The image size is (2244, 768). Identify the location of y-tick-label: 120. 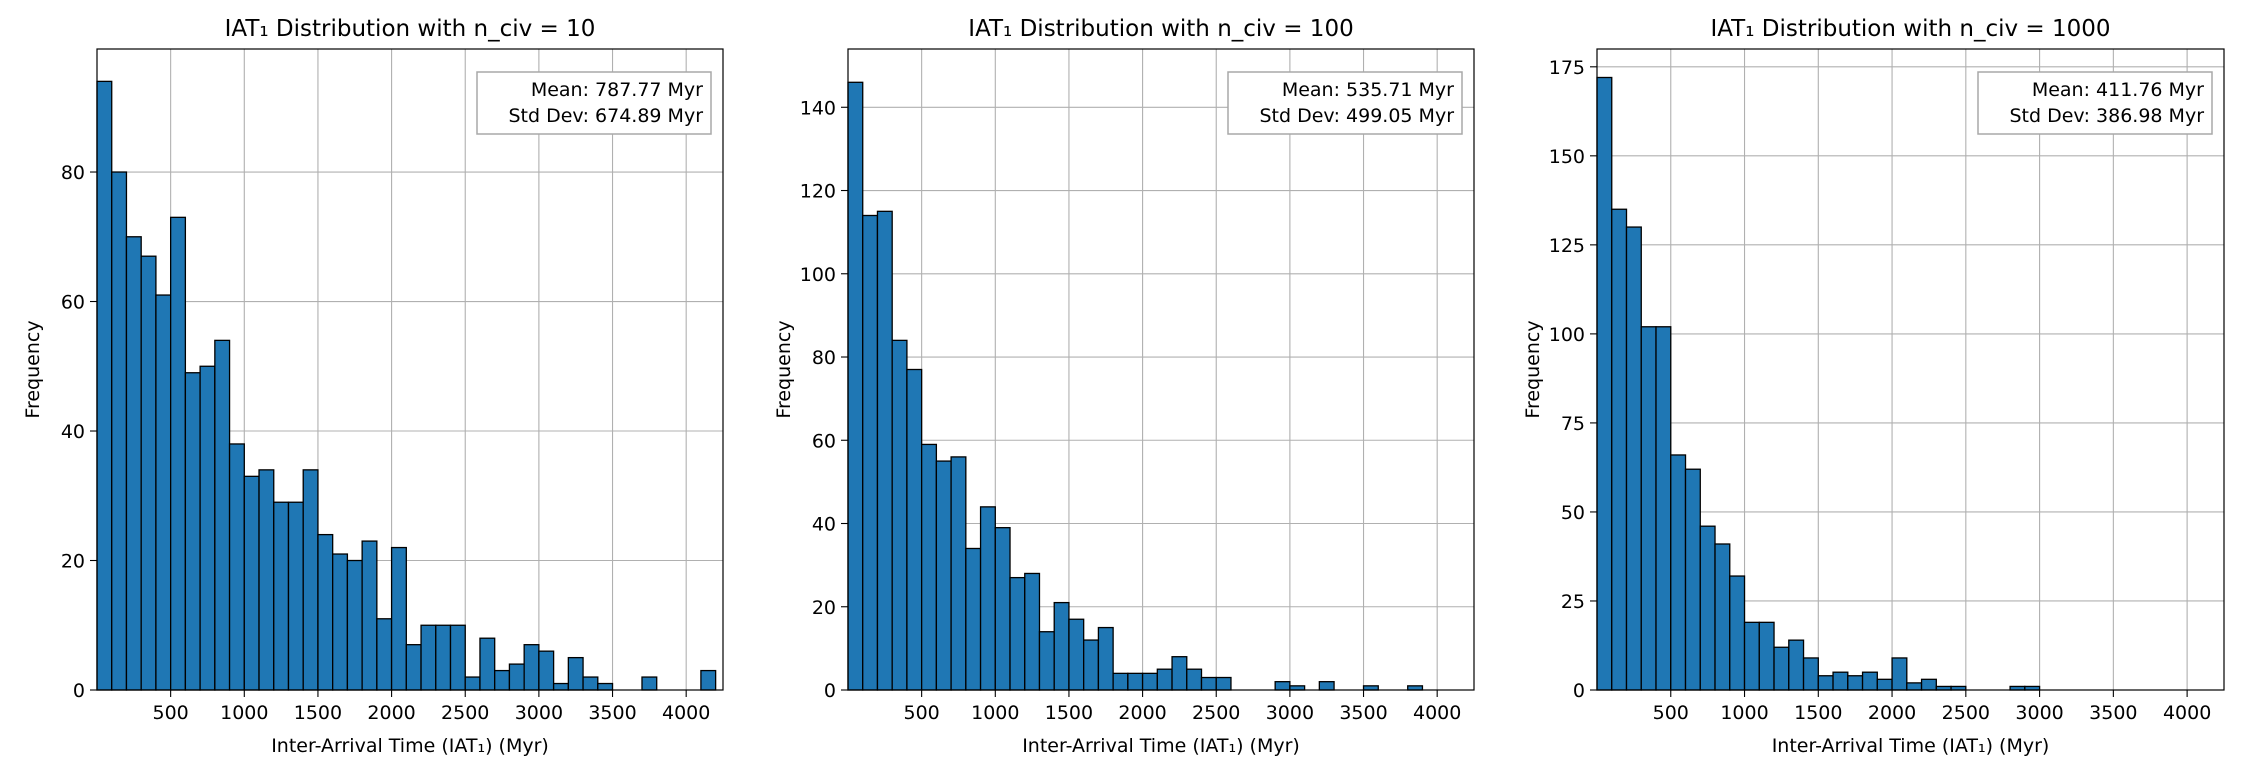
(818, 192).